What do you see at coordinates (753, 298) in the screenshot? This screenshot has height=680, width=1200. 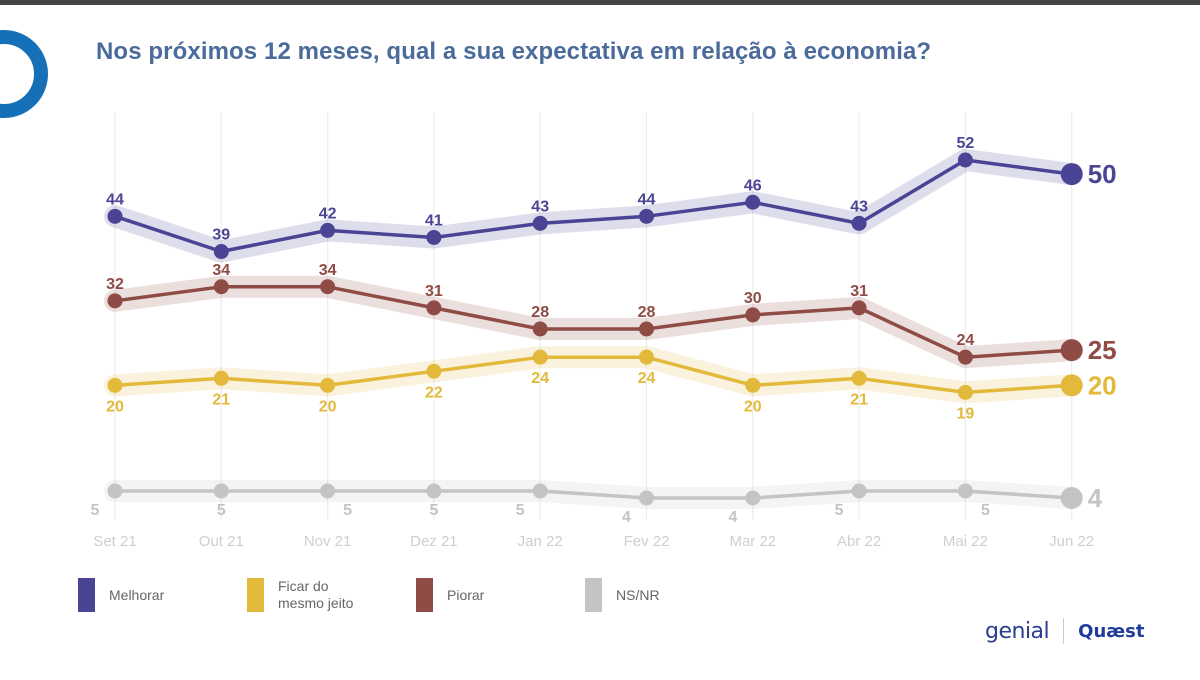 I see `data-label: 30` at bounding box center [753, 298].